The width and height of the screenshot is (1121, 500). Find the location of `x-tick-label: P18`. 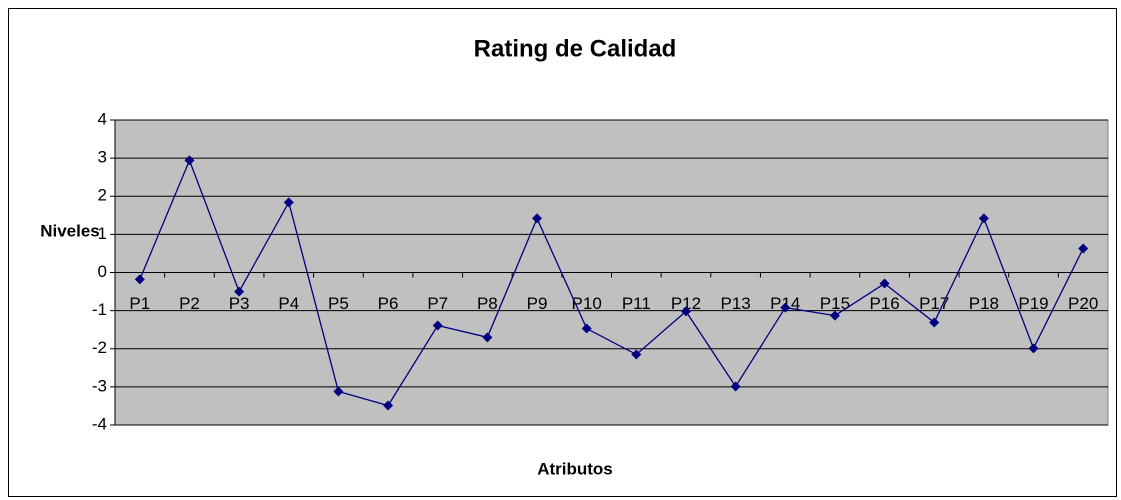

x-tick-label: P18 is located at coordinates (984, 303).